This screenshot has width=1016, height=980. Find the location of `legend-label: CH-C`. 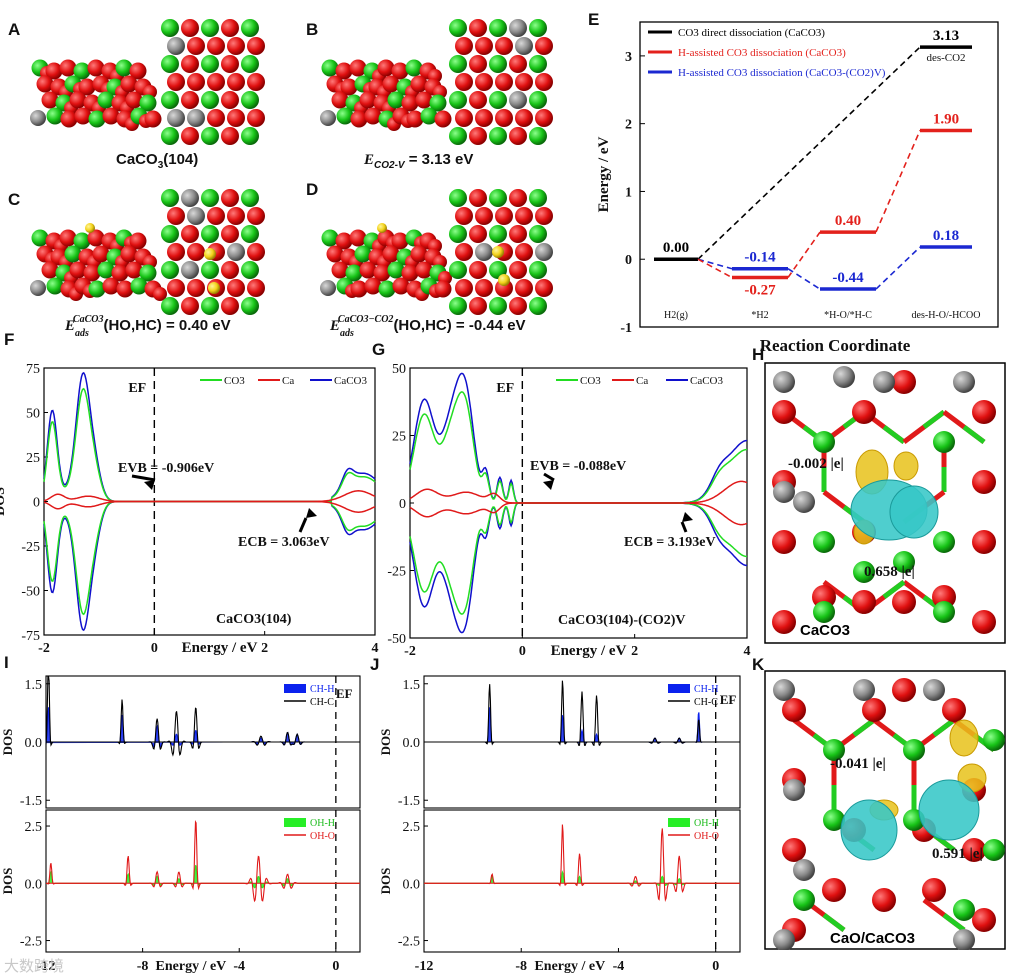

legend-label: CH-C is located at coordinates (322, 702).